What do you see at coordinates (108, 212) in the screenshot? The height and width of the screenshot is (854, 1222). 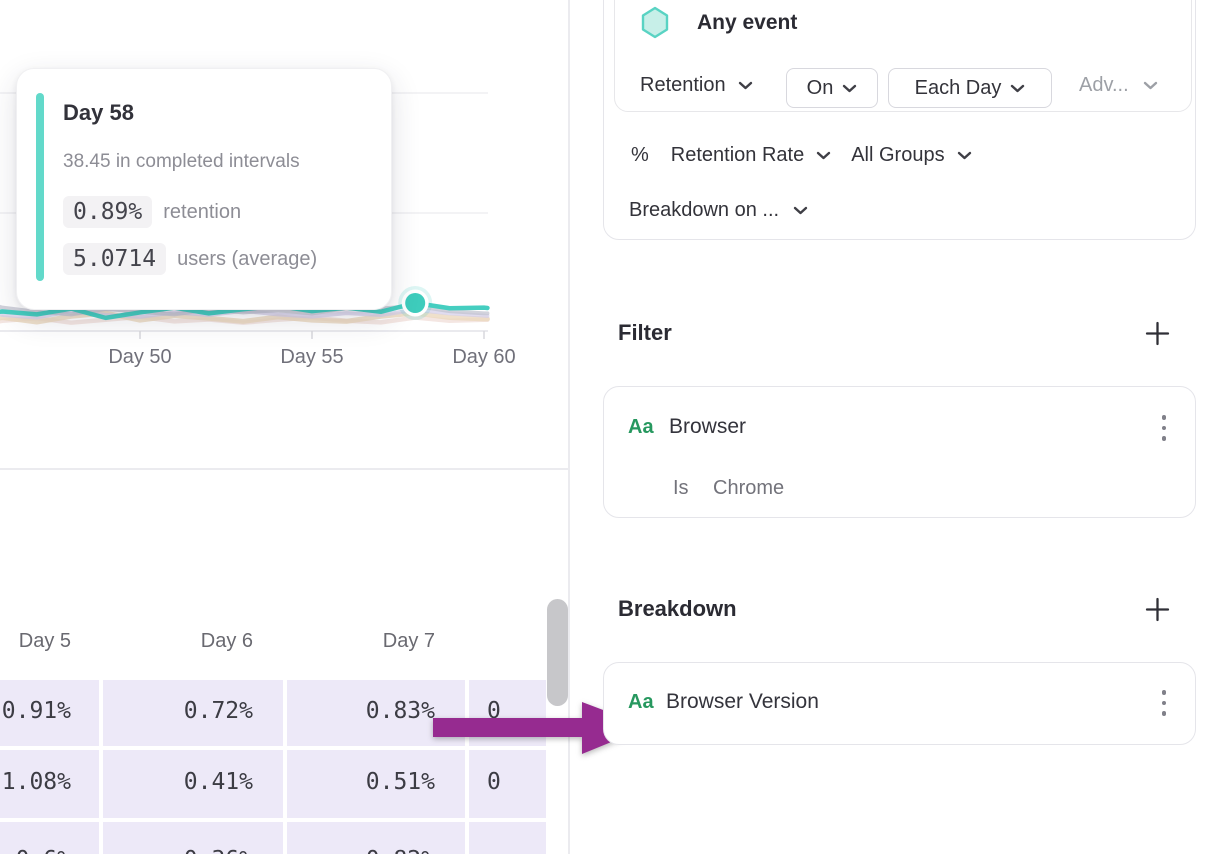 I see `retention-value-badge: 0.89%` at bounding box center [108, 212].